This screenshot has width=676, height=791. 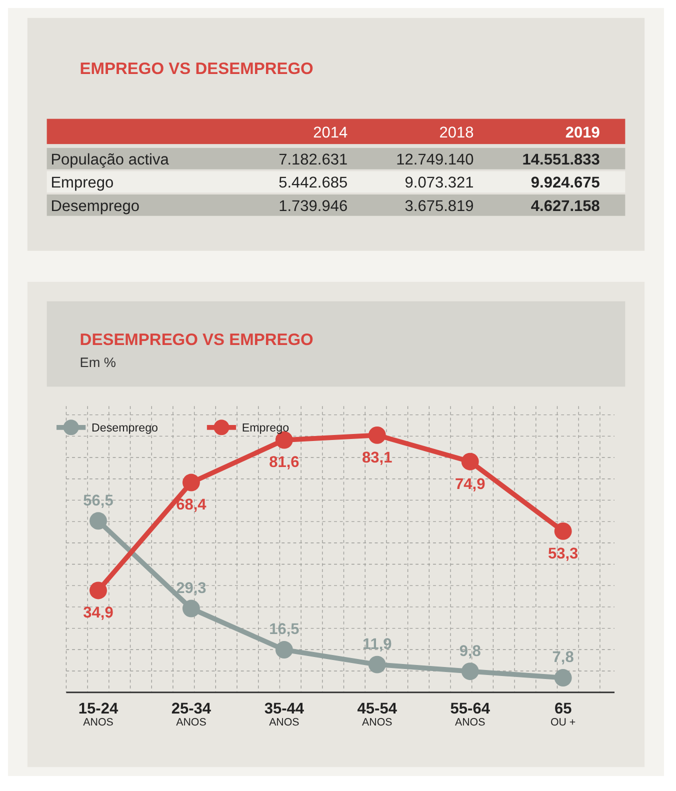 I want to click on category-label: 2018, so click(x=456, y=133).